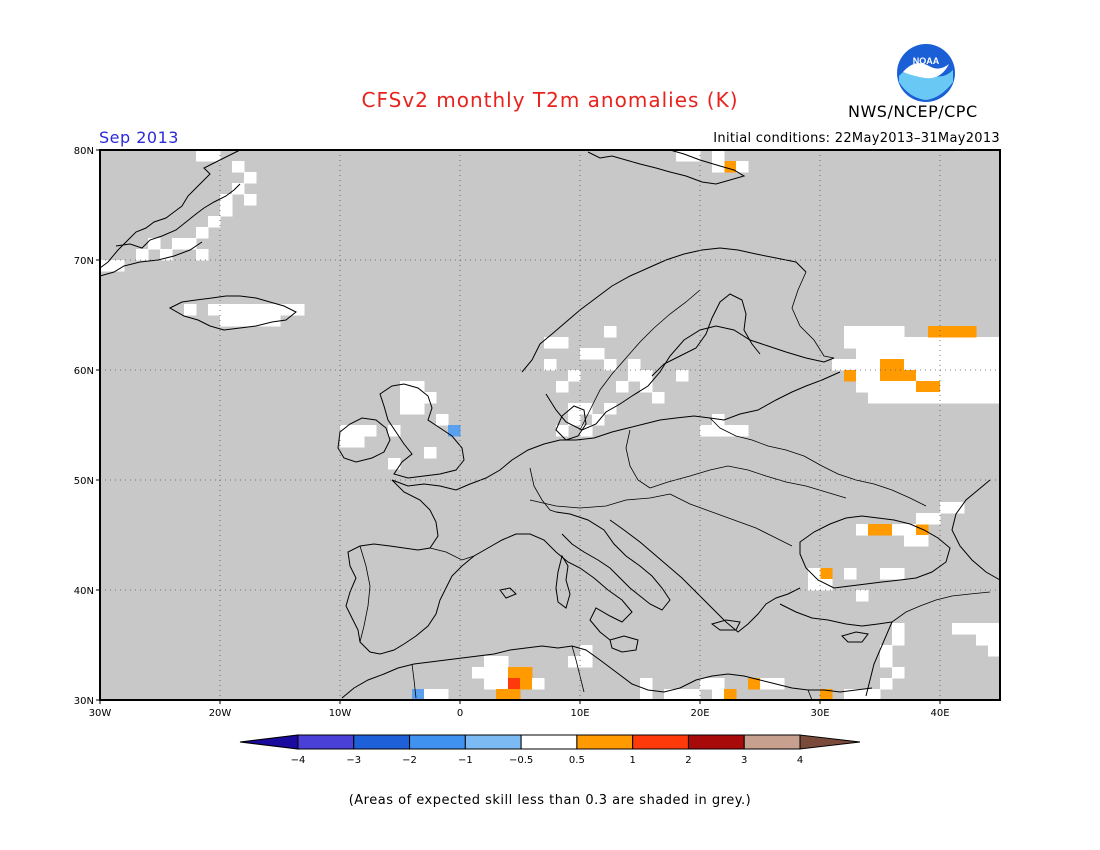 The image size is (1100, 850). I want to click on coastline-iceland, so click(232, 313).